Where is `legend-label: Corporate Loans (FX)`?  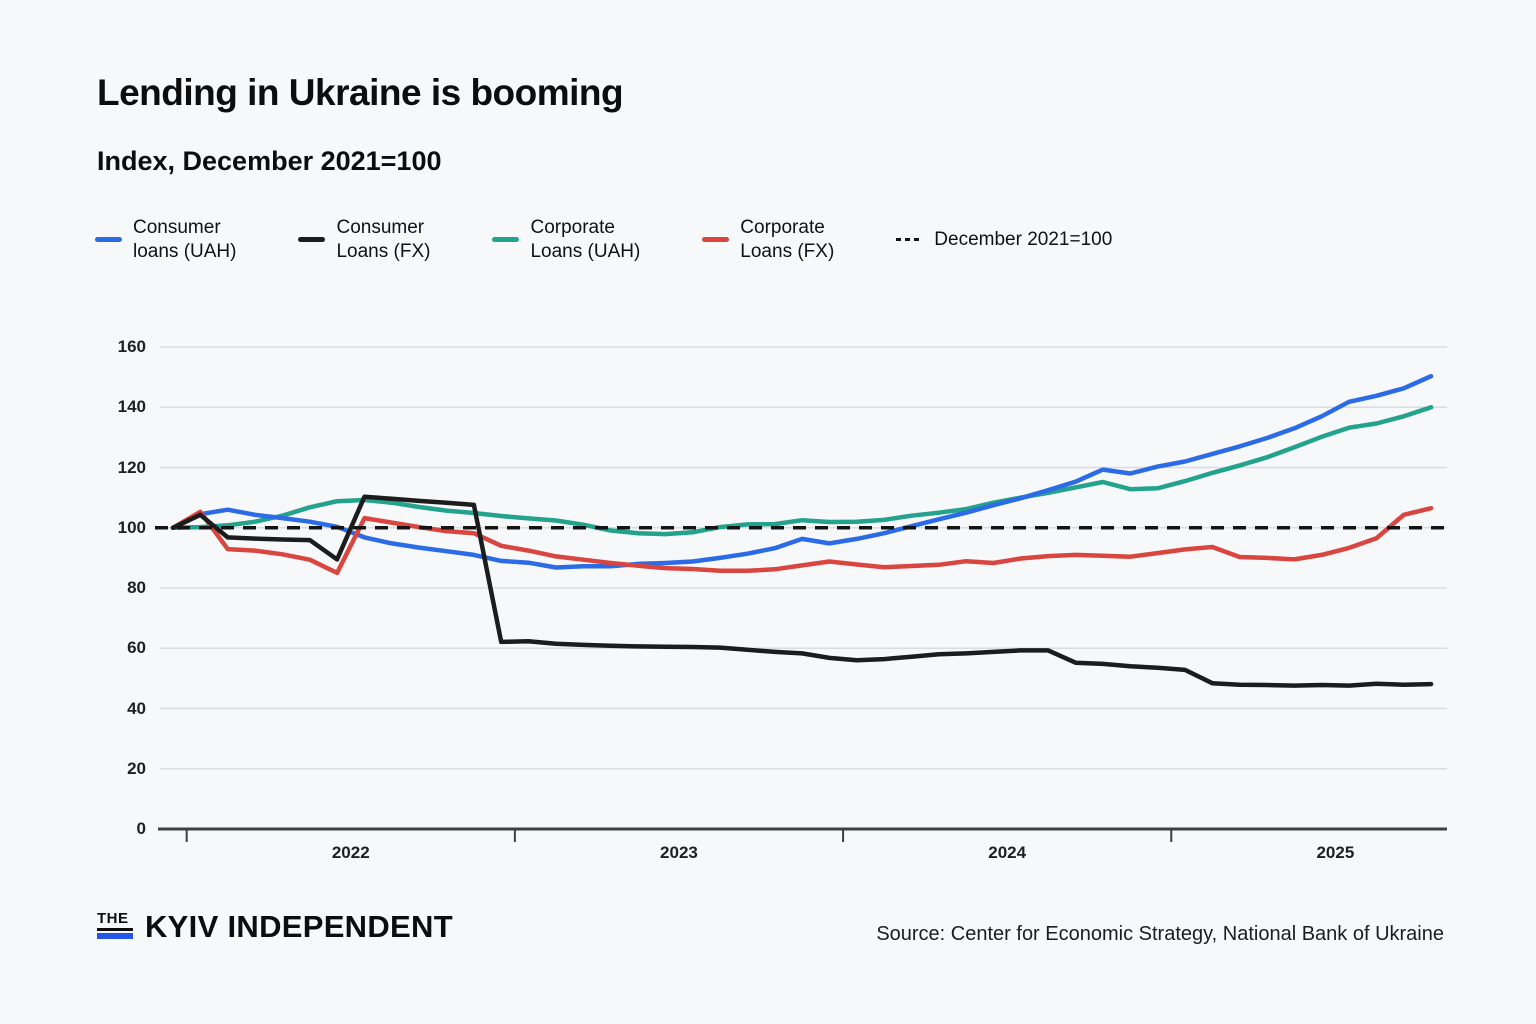
legend-label: Corporate Loans (FX) is located at coordinates (787, 240).